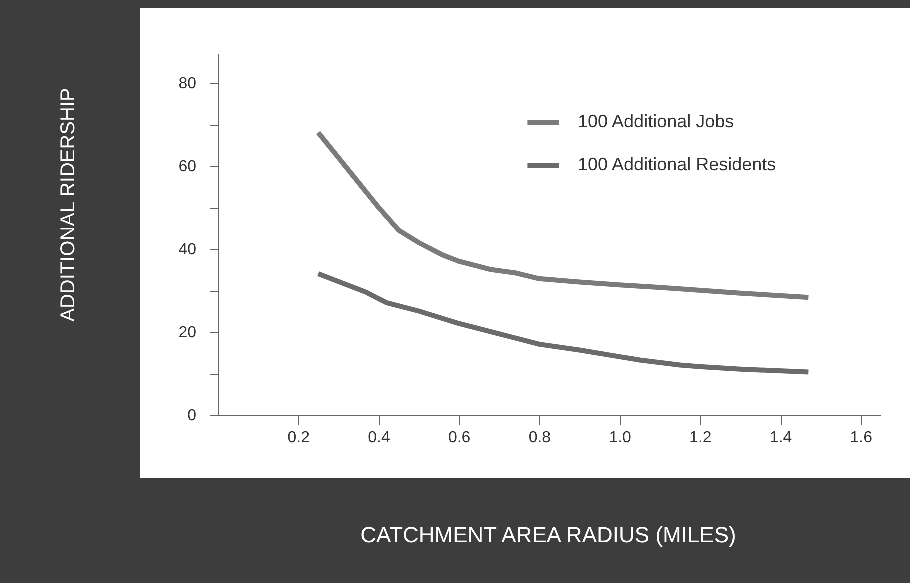 This screenshot has width=910, height=583. What do you see at coordinates (701, 438) in the screenshot?
I see `x-tick-label: 1.2` at bounding box center [701, 438].